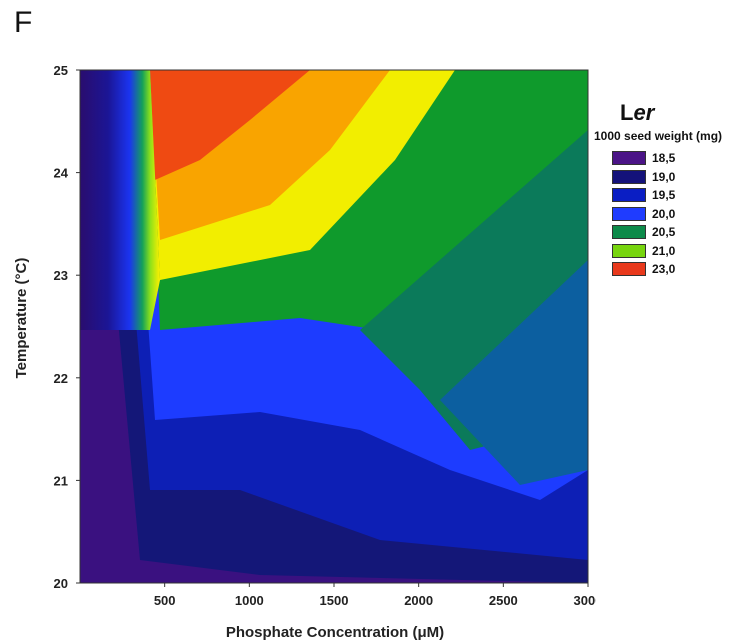  What do you see at coordinates (658, 136) in the screenshot?
I see `legend-subtitle: 1000 seed weight (mg)` at bounding box center [658, 136].